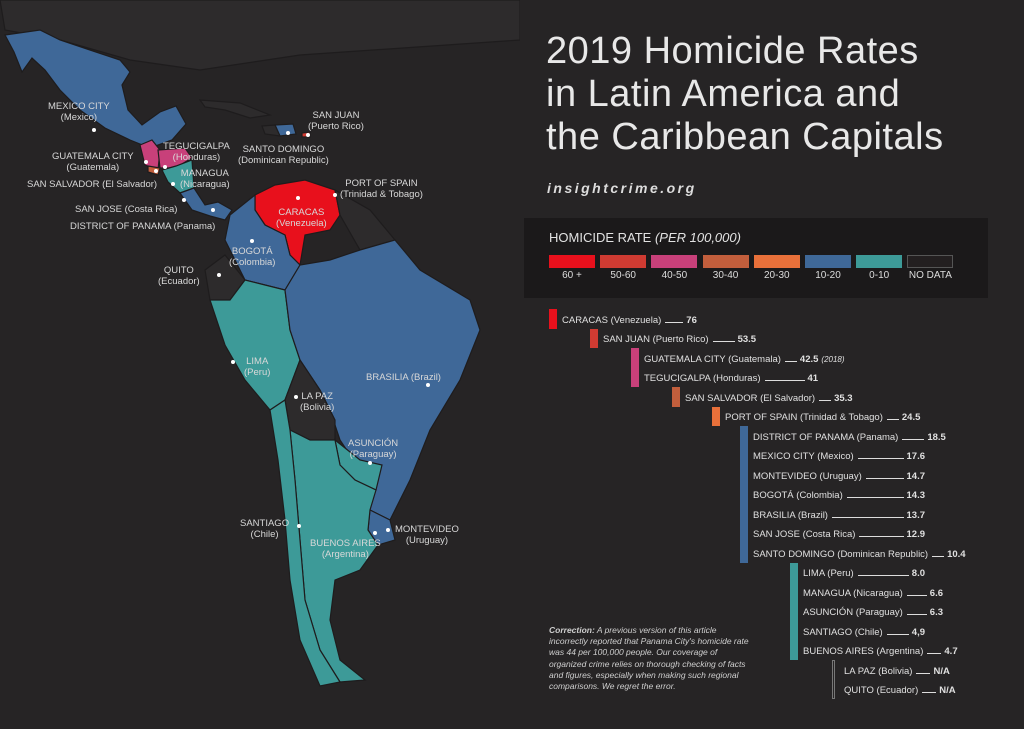  What do you see at coordinates (92, 184) in the screenshot?
I see `map-label-san-salvador: SAN SALVADOR (El Salvador)` at bounding box center [92, 184].